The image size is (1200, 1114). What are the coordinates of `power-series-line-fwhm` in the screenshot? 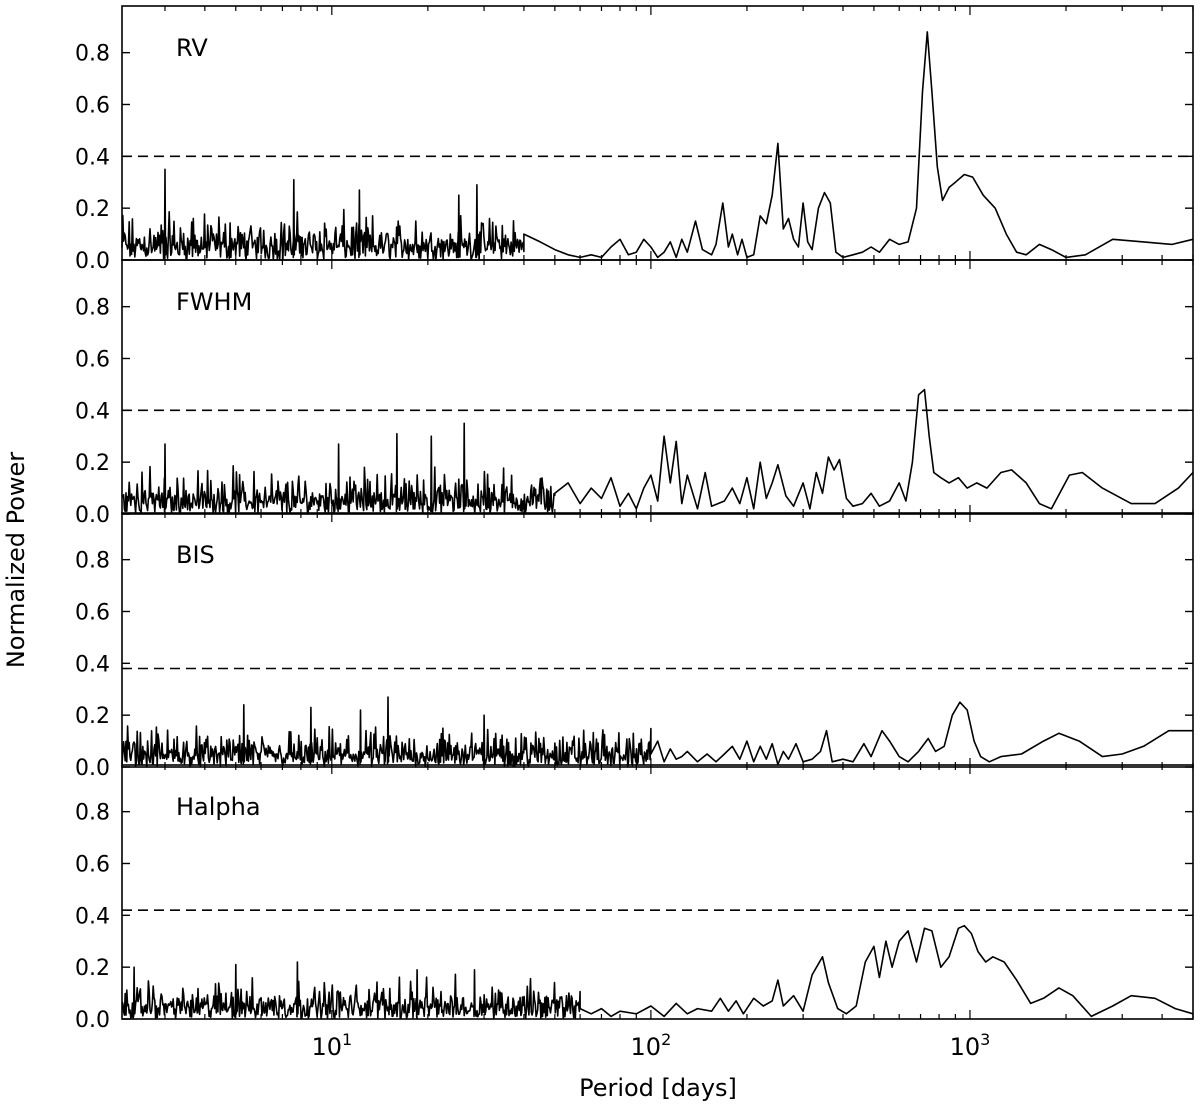 It's located at (657, 451).